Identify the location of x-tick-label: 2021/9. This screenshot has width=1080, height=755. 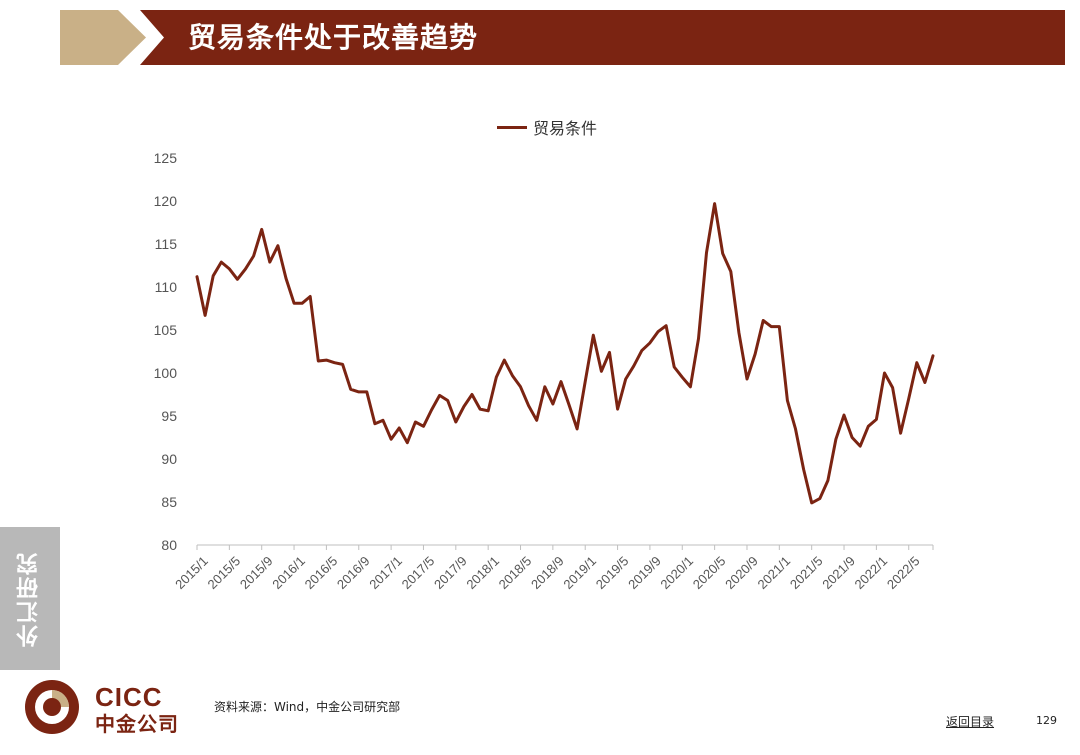
(838, 572).